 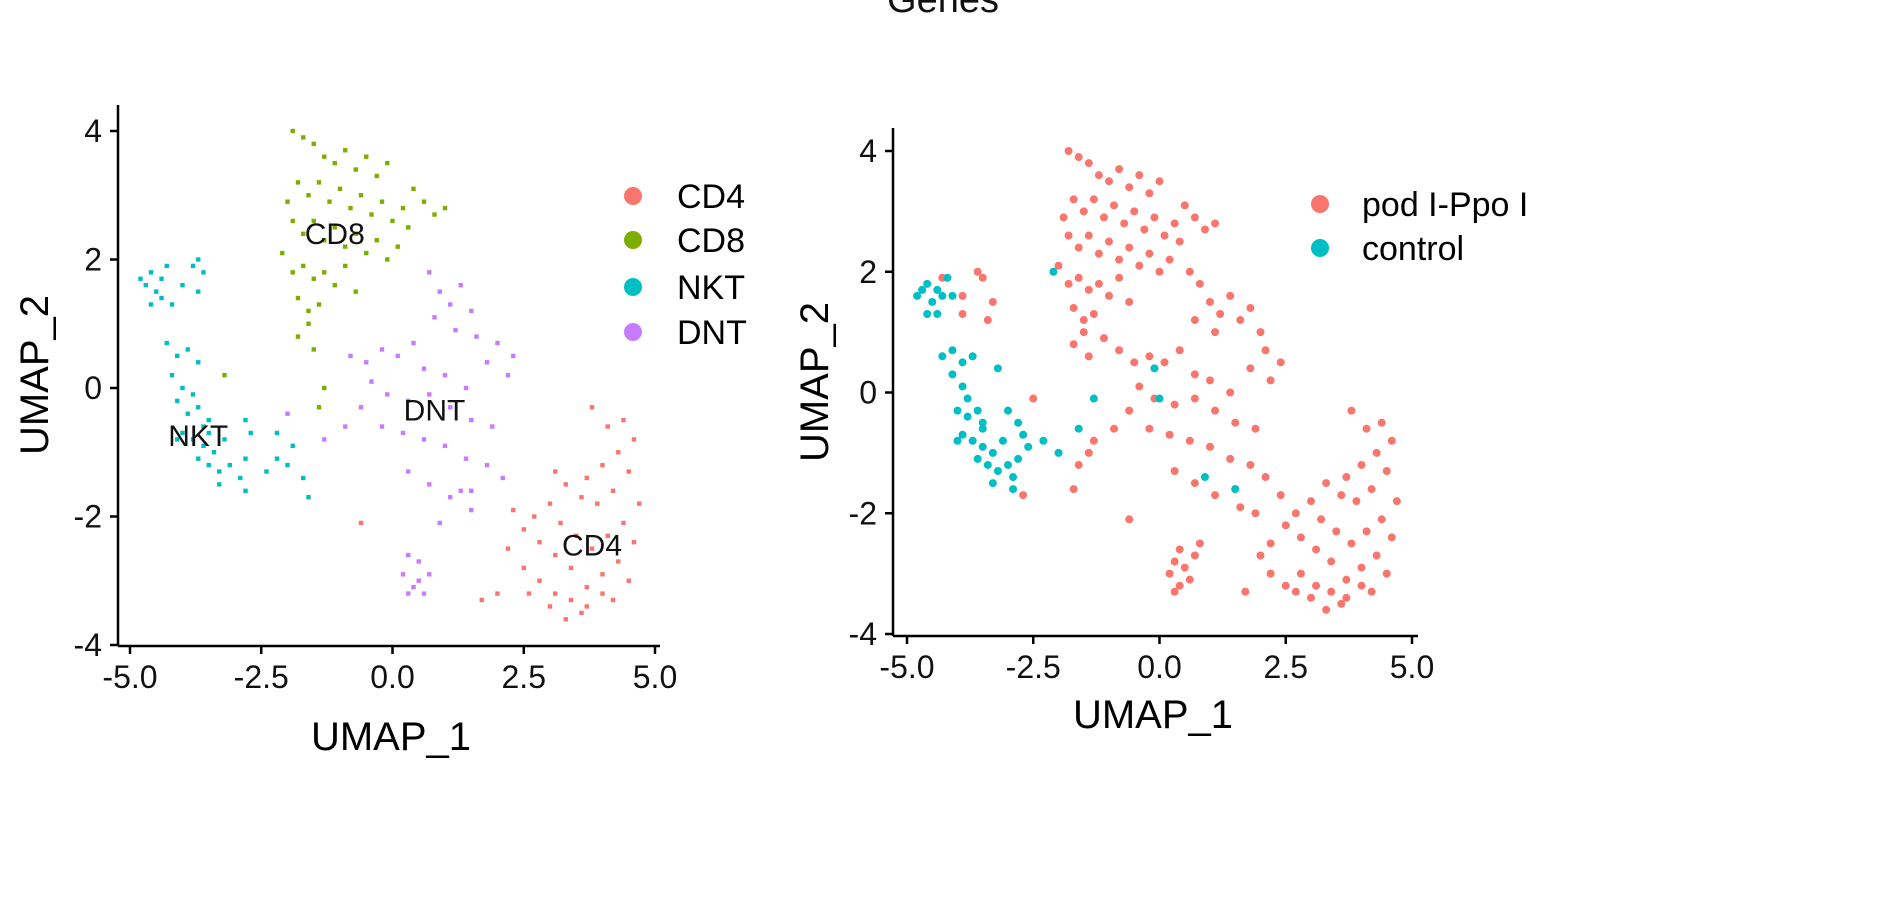 What do you see at coordinates (198, 436) in the screenshot?
I see `cluster-label-nkt: NKT` at bounding box center [198, 436].